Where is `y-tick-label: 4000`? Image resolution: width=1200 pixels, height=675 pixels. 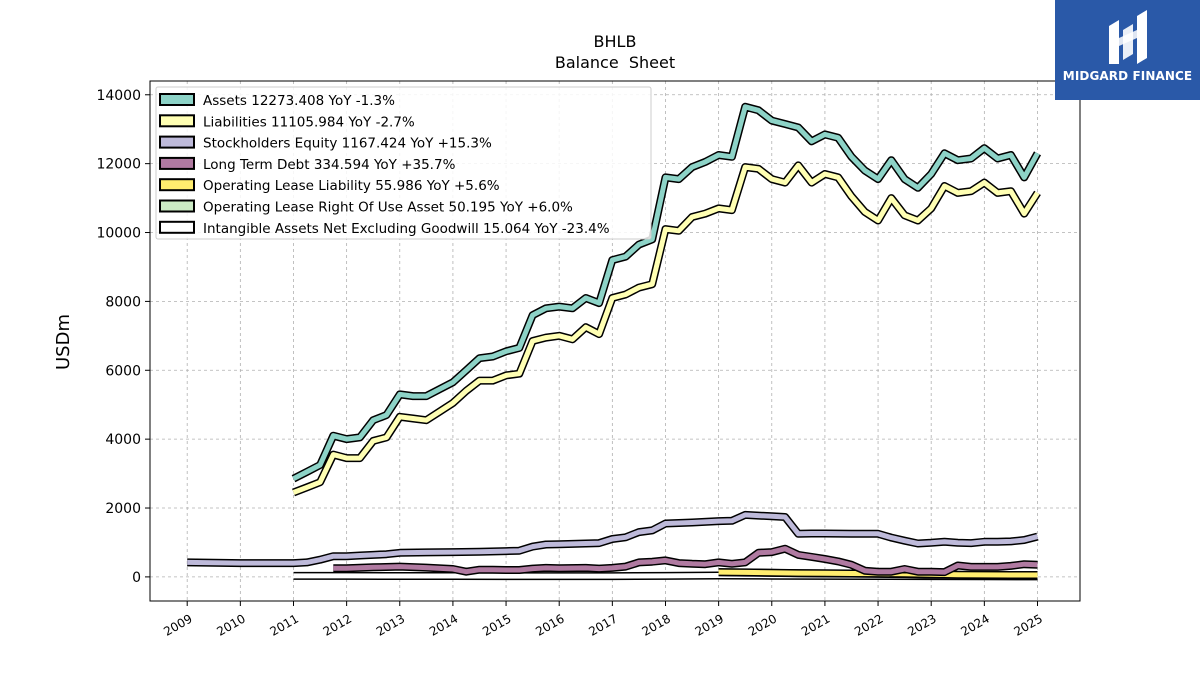
y-tick-label: 4000 is located at coordinates (123, 440).